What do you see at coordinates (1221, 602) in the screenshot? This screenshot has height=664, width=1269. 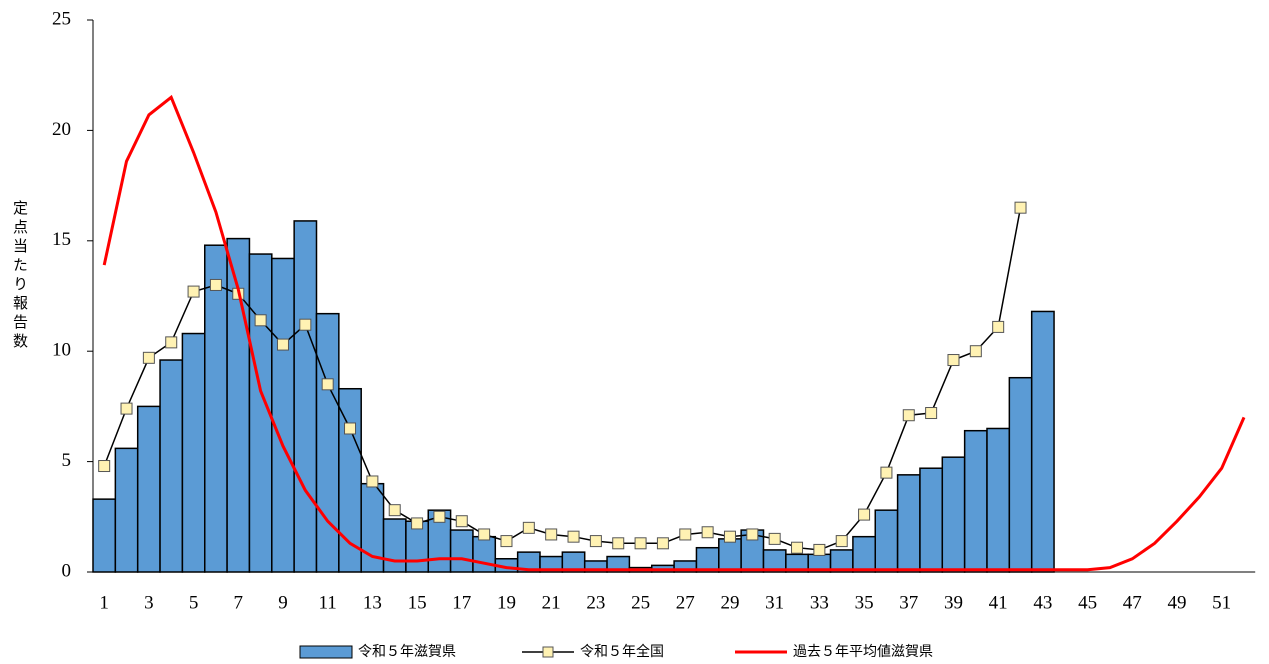 I see `x-tick-label: 51` at bounding box center [1221, 602].